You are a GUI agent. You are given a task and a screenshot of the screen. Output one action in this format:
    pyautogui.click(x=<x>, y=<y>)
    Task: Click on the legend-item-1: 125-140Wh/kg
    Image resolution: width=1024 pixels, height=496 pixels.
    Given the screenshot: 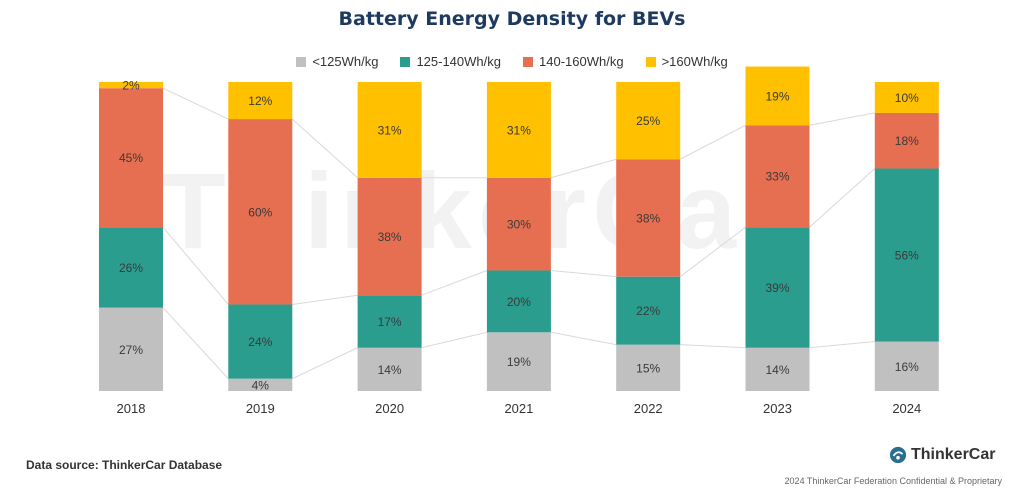 What is the action you would take?
    pyautogui.click(x=450, y=61)
    